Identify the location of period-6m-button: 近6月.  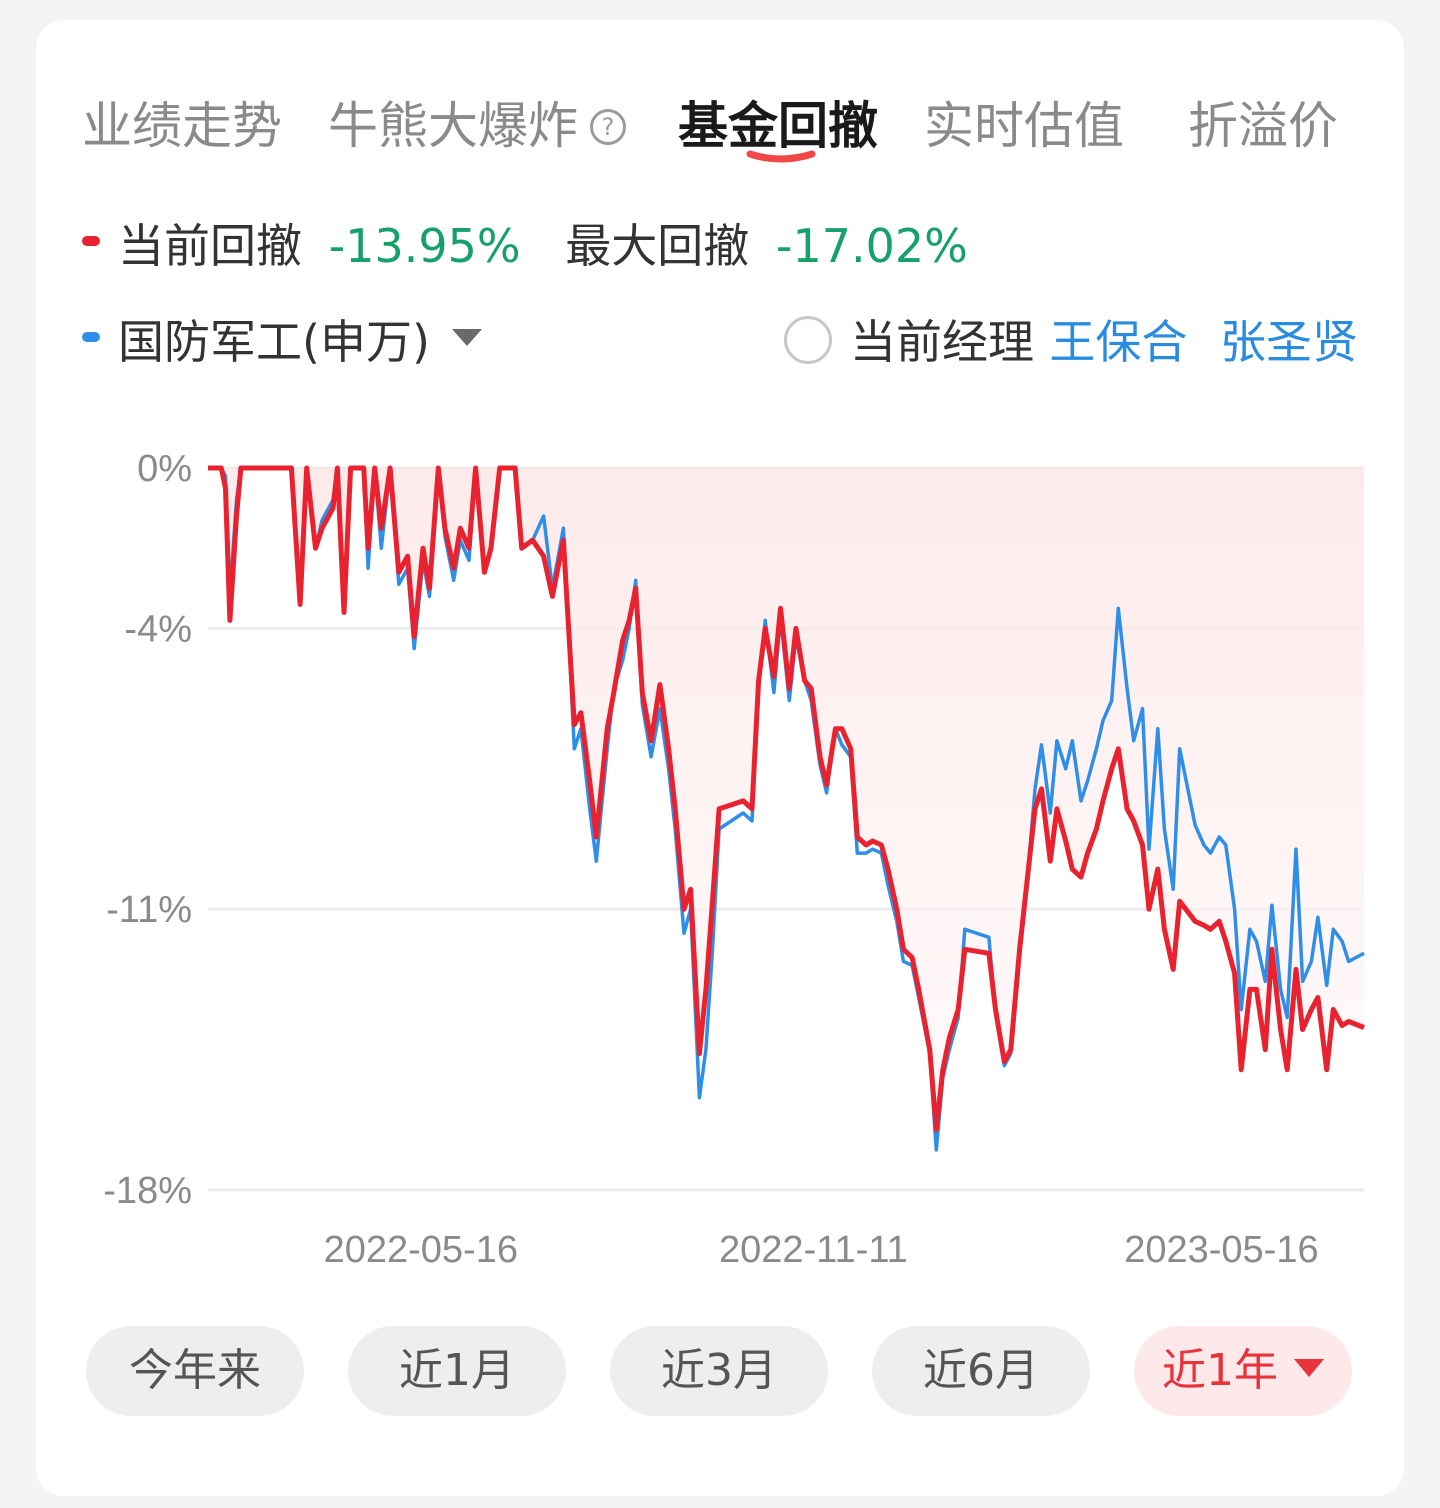
(981, 1371).